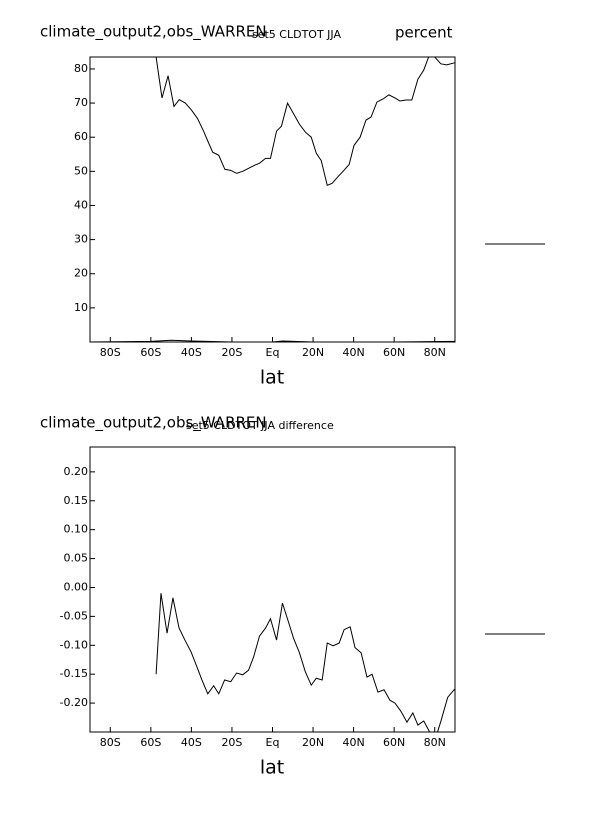 Image resolution: width=606 pixels, height=814 pixels. I want to click on y-tick-label: 0.15, so click(76, 500).